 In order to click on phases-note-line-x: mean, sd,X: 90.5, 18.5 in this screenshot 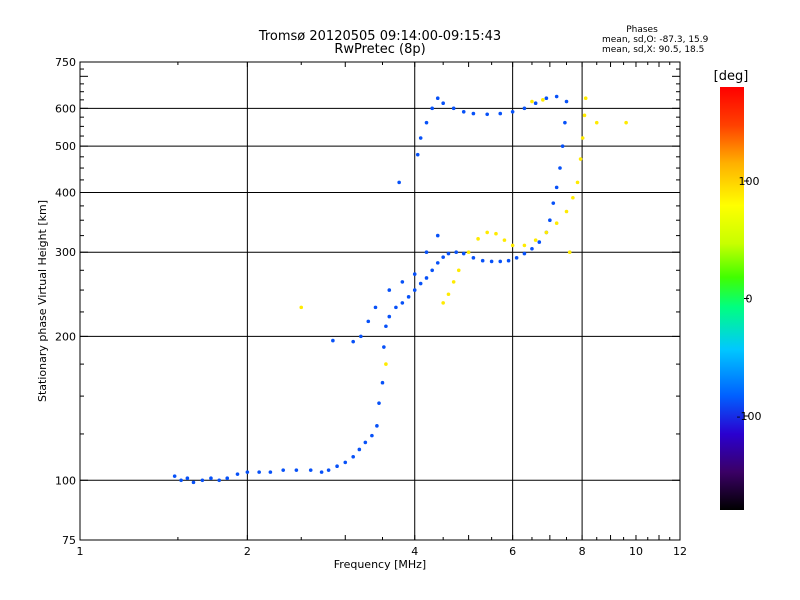, I will do `click(653, 50)`.